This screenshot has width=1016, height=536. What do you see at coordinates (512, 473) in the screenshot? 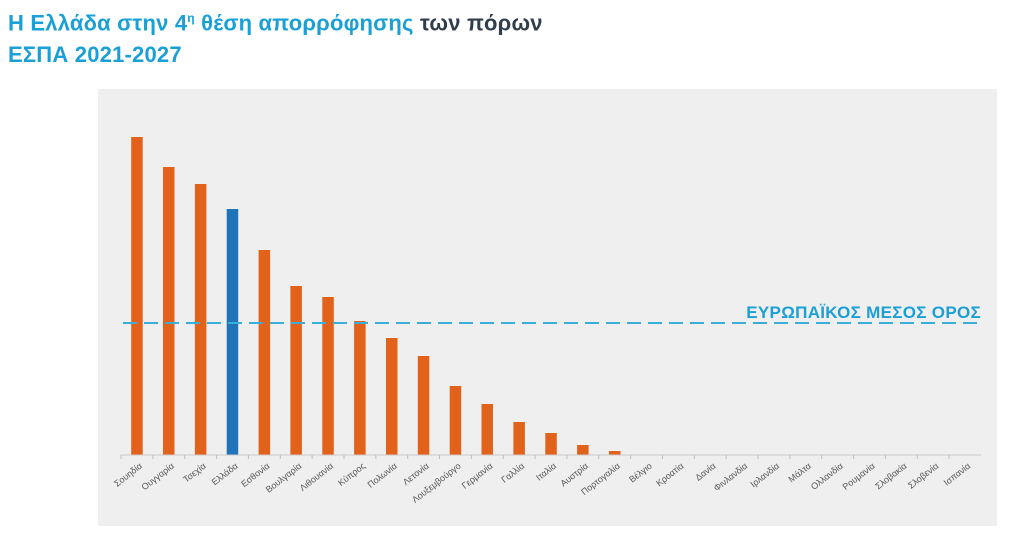
I see `category-label-13: Γαλλία` at bounding box center [512, 473].